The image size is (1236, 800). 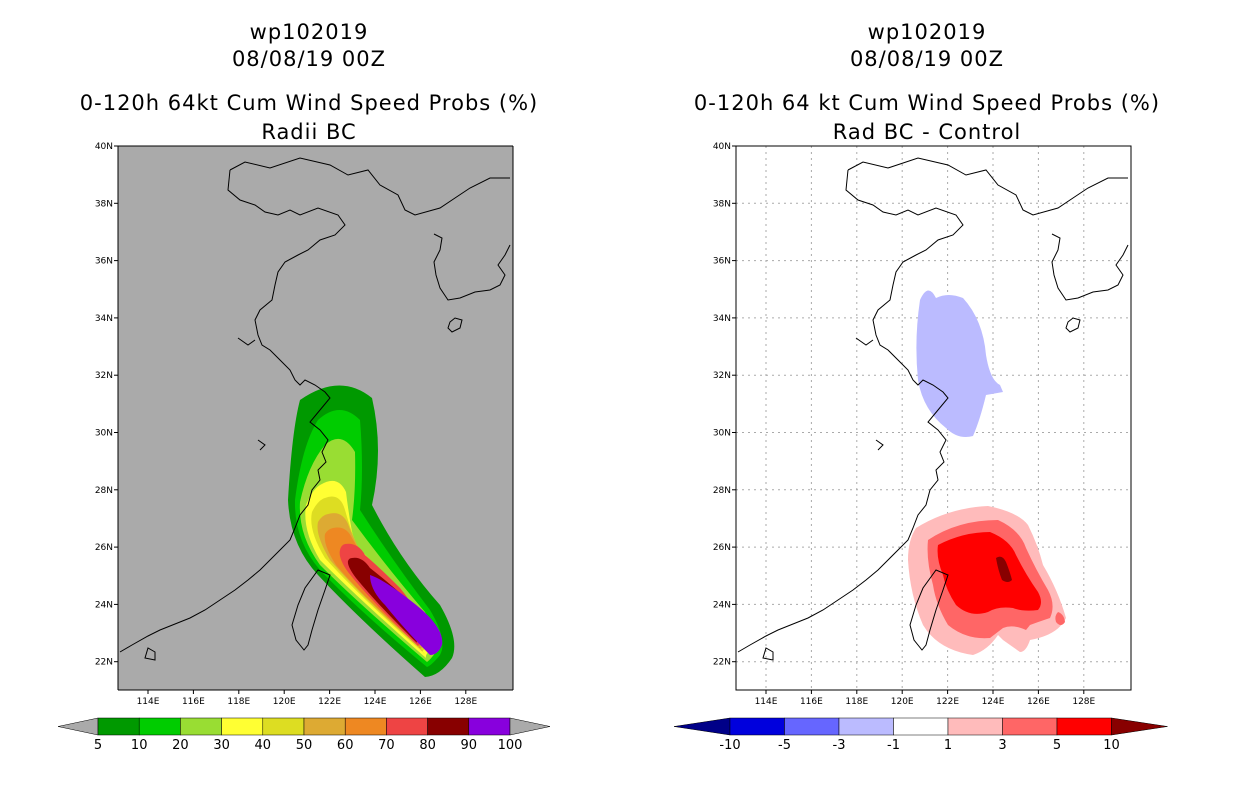 I want to click on colorbar-label: -3, so click(x=839, y=745).